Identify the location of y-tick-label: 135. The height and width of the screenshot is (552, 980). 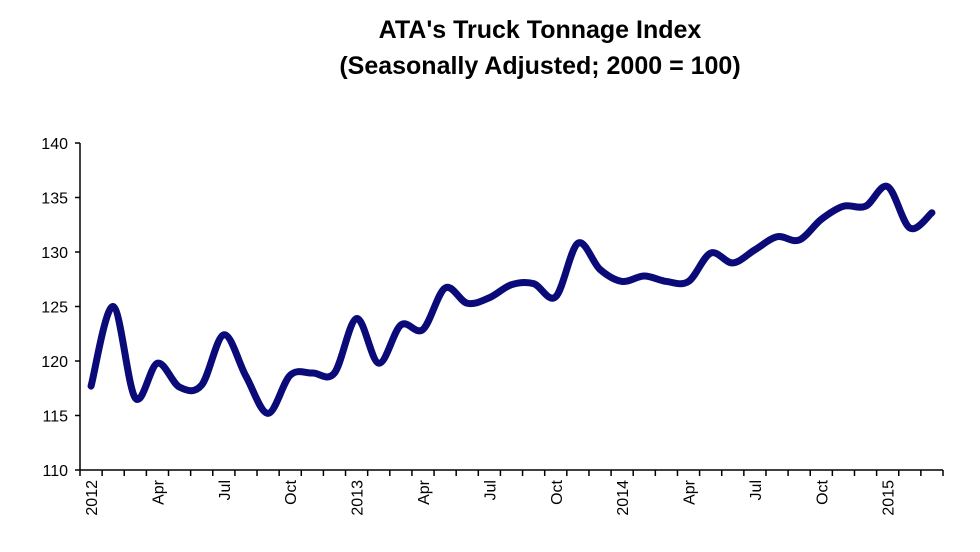
(54, 199).